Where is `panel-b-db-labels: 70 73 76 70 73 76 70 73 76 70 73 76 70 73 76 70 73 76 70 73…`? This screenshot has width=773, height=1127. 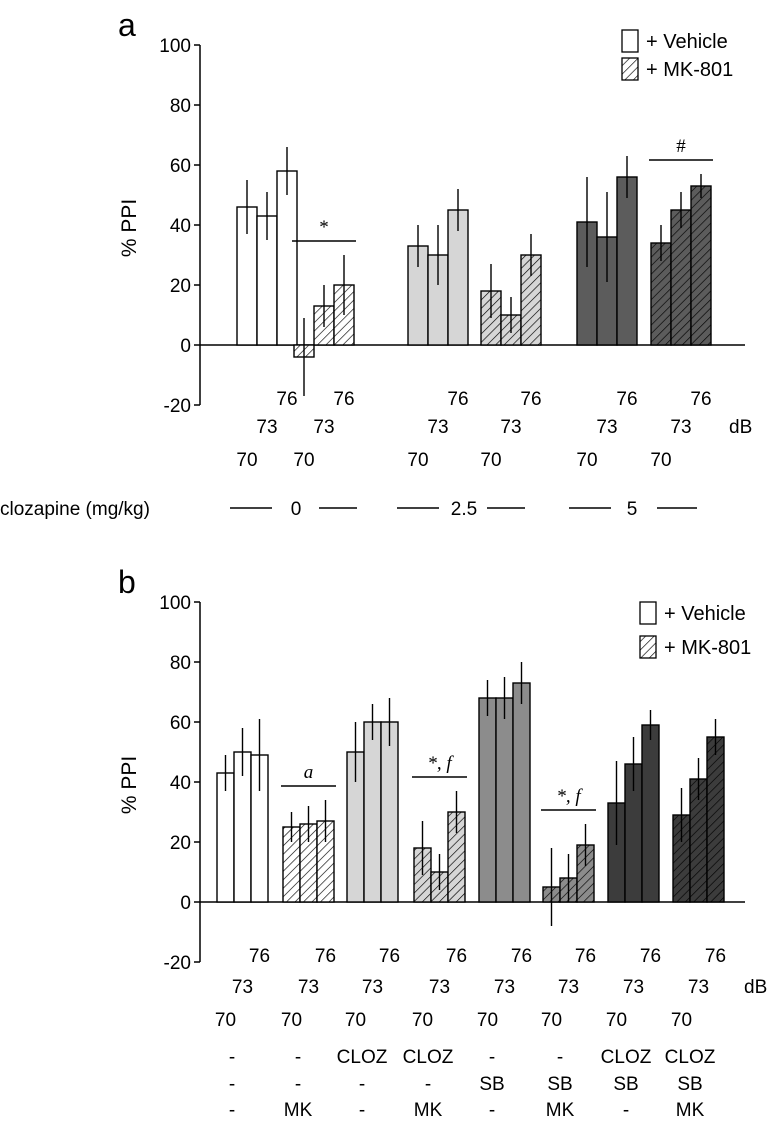 panel-b-db-labels: 70 73 76 70 73 76 70 73 76 70 73 76 70 73 76 70 73 76 70 73… is located at coordinates (491, 988).